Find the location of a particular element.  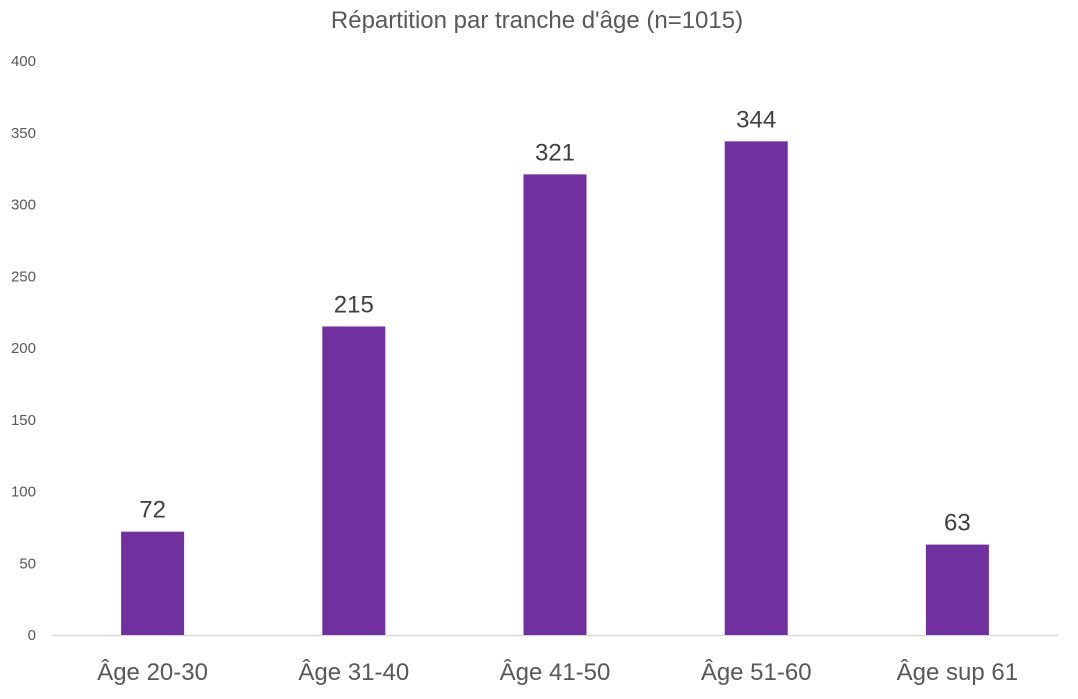

data-label: 72 is located at coordinates (152, 510).